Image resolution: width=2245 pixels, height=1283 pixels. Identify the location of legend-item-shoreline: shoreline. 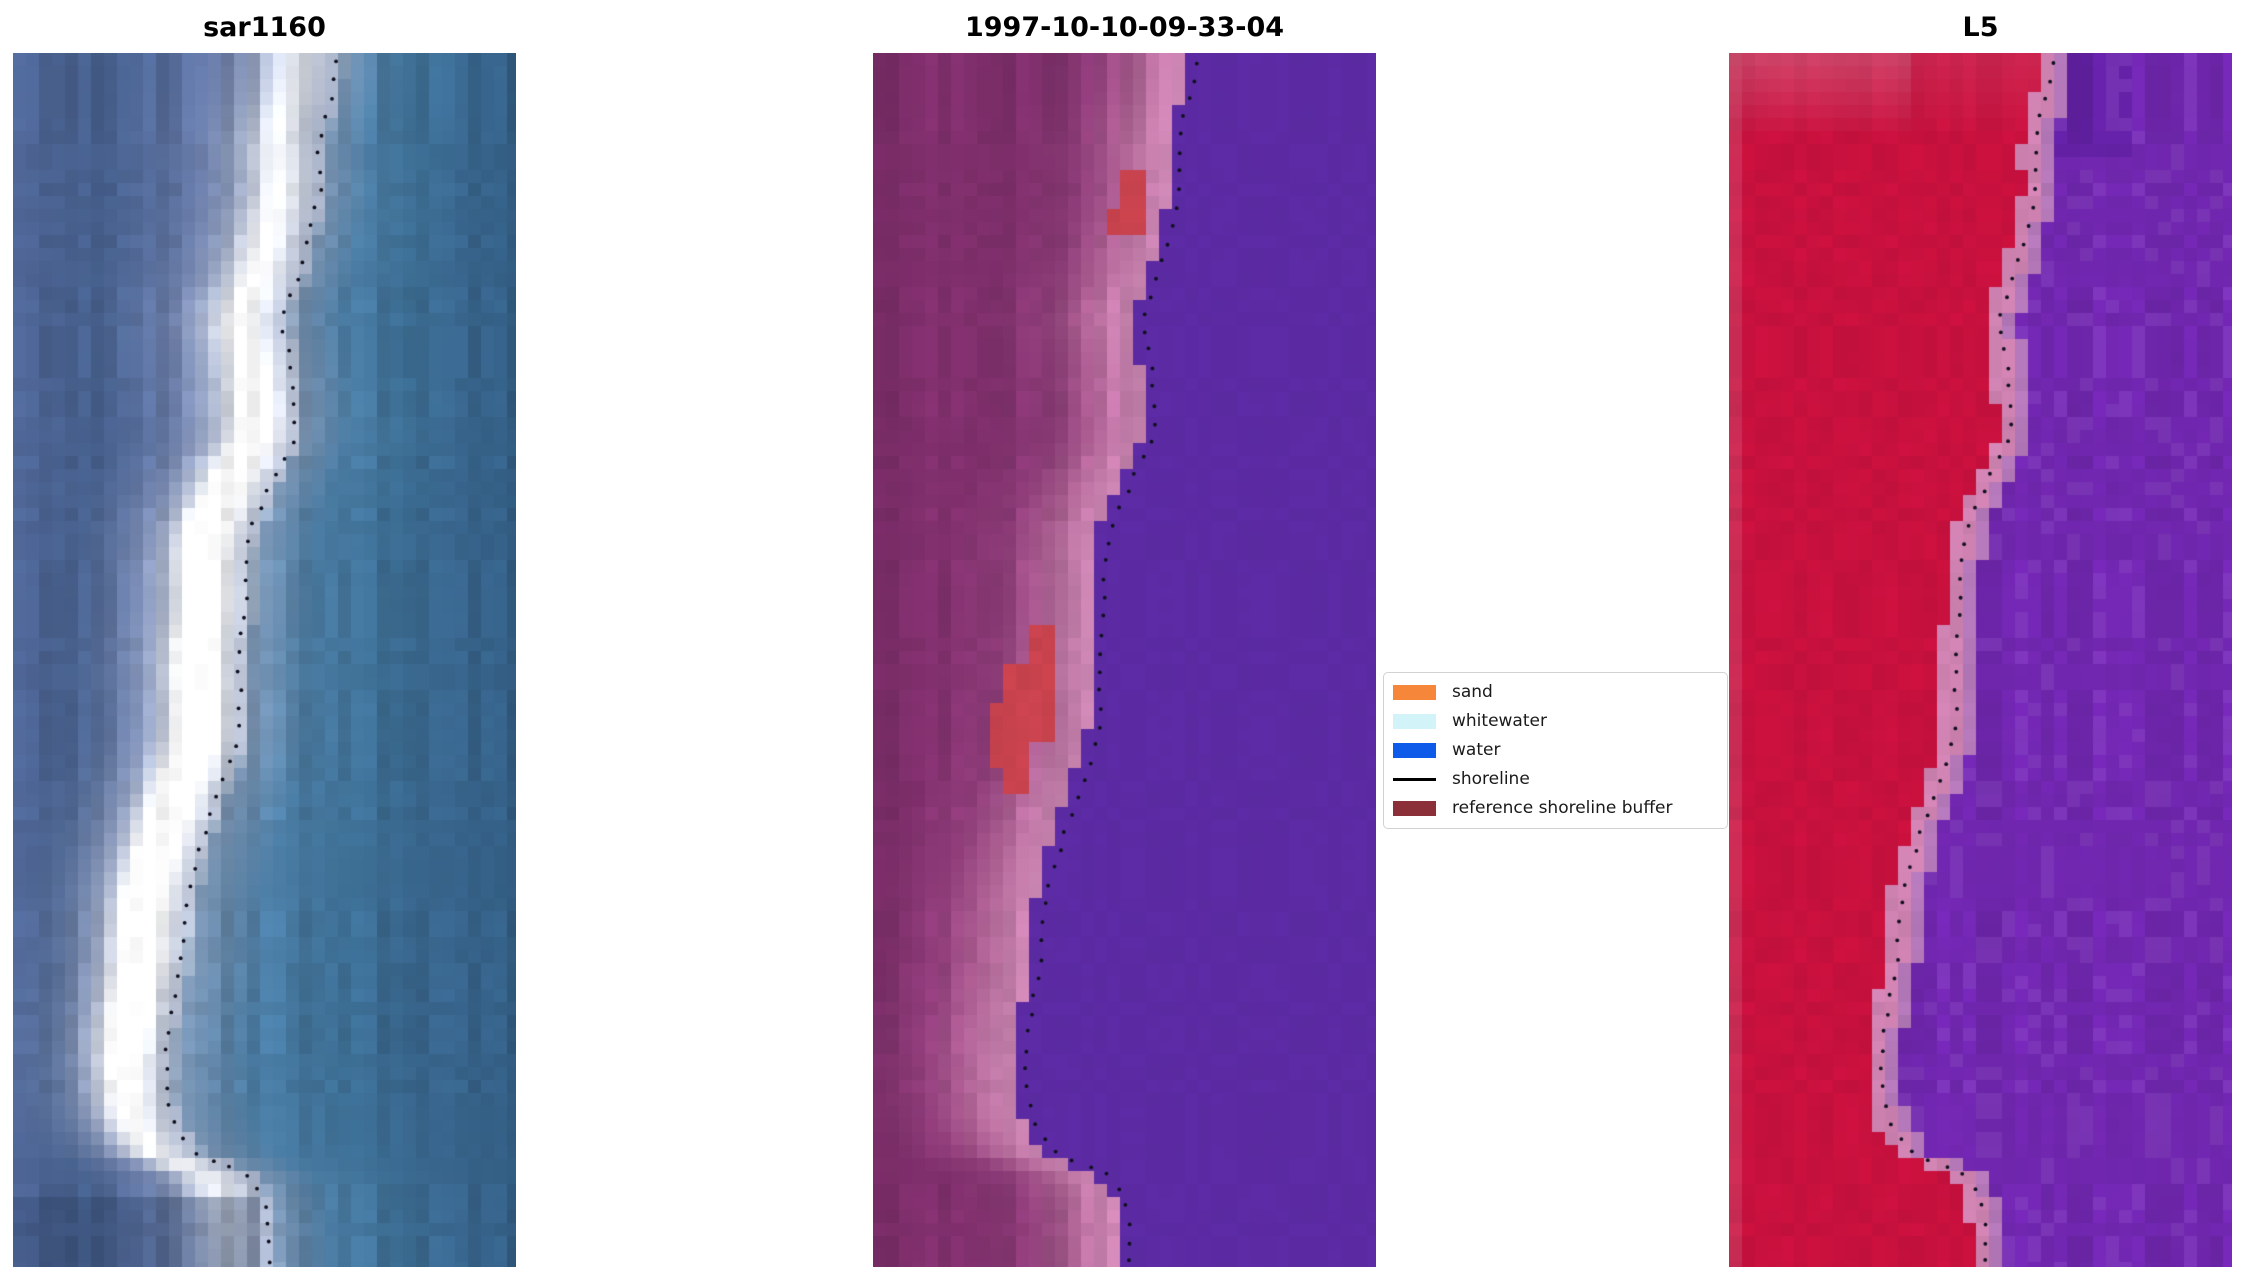
(1555, 779).